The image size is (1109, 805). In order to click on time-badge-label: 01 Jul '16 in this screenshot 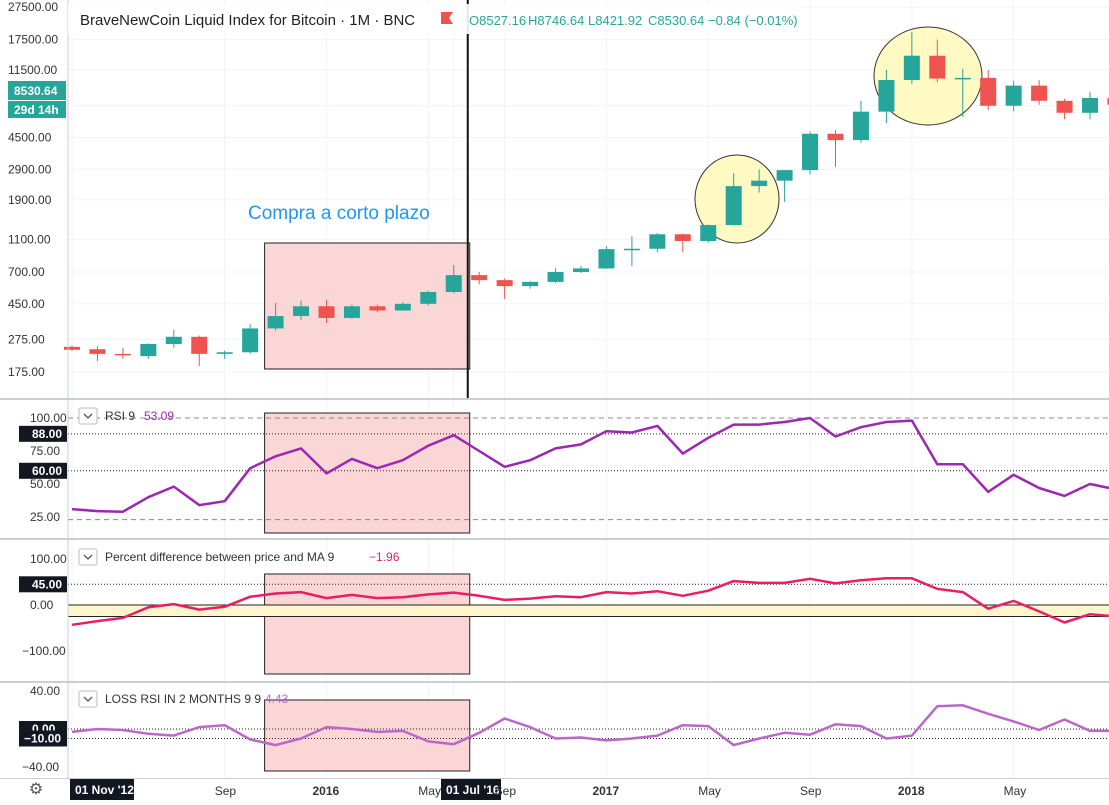, I will do `click(473, 790)`.